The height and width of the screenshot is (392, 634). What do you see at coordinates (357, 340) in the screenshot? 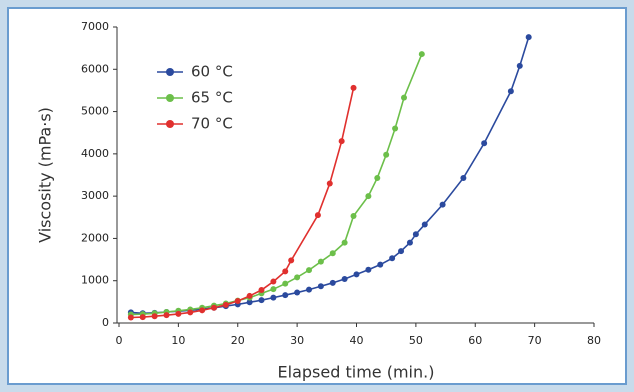
I see `x-tick-label: 40` at bounding box center [357, 340].